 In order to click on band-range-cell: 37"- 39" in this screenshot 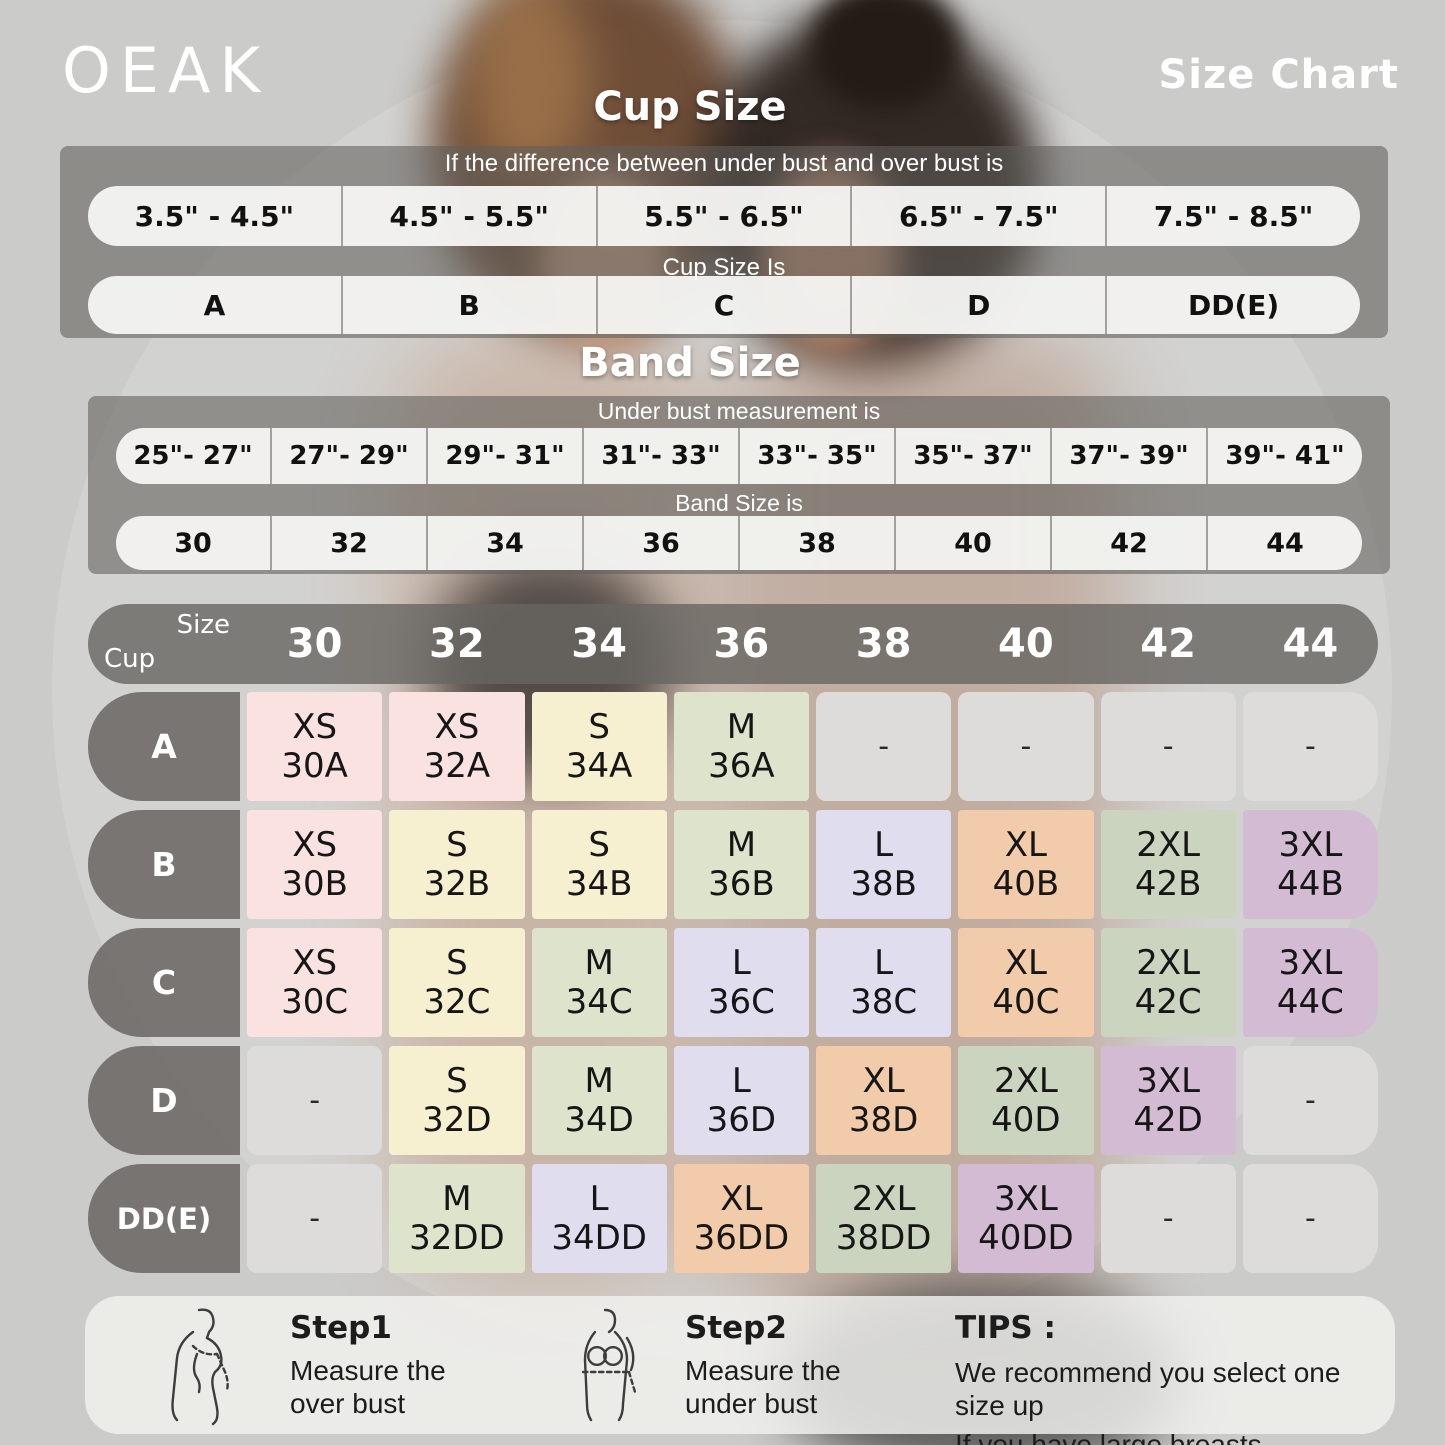, I will do `click(1128, 456)`.